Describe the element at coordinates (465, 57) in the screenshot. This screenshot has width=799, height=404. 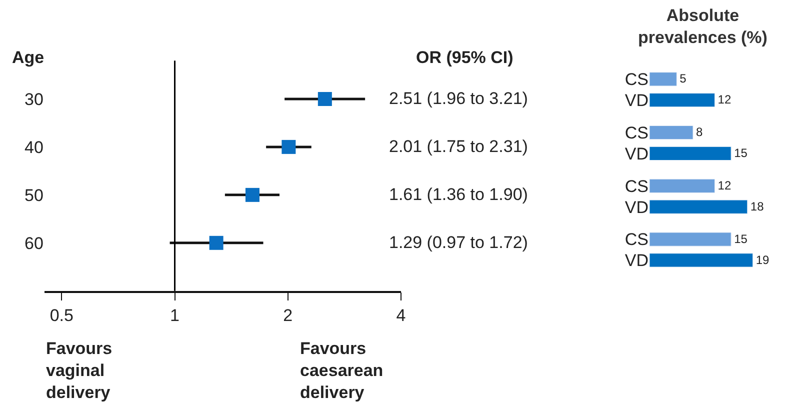
I see `text: OR (95% CI)` at that location.